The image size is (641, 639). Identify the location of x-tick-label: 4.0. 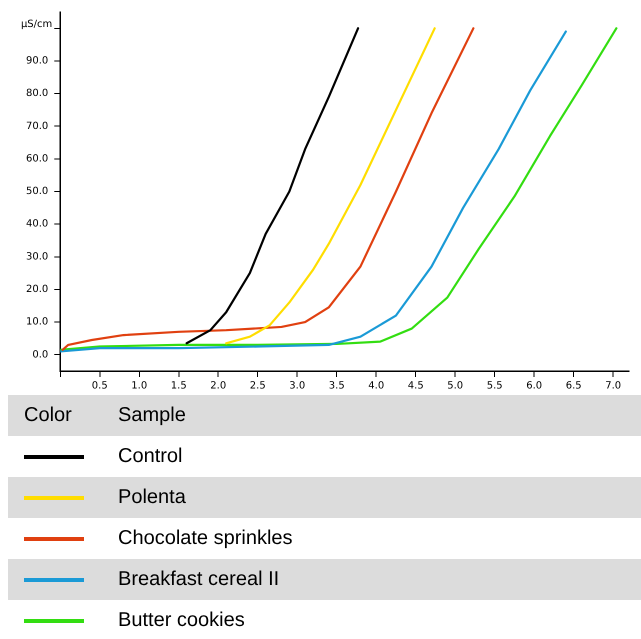
(376, 386).